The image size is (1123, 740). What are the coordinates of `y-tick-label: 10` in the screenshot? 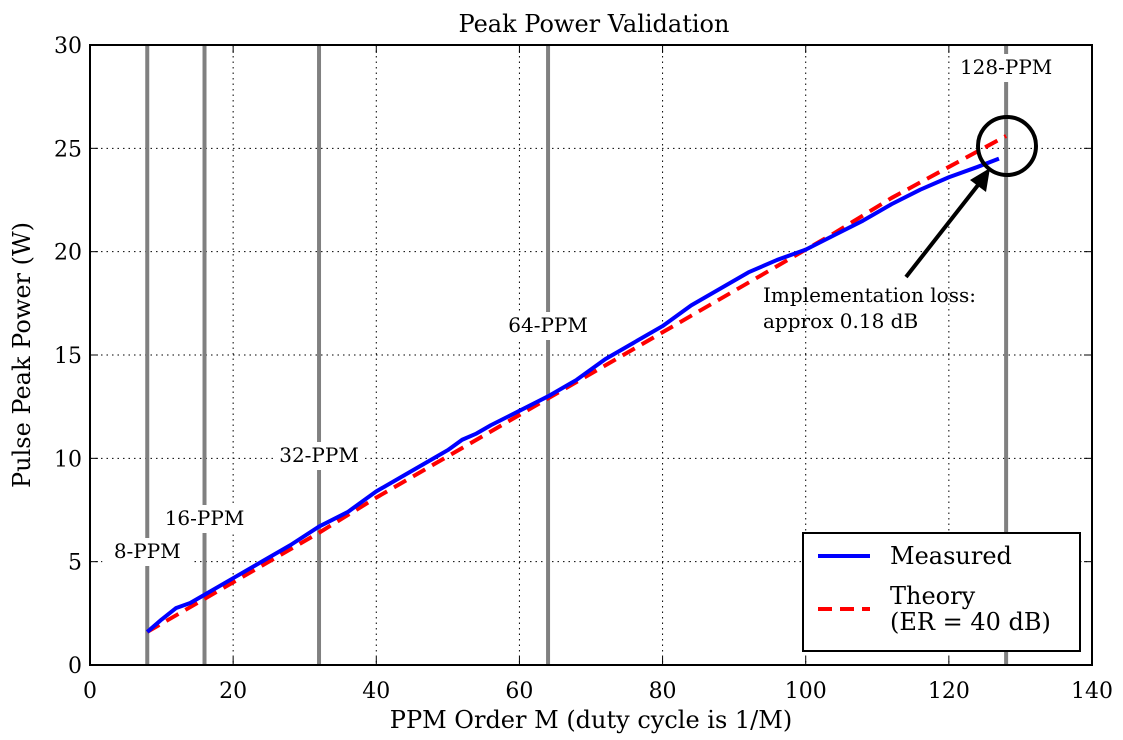 It's located at (68, 459).